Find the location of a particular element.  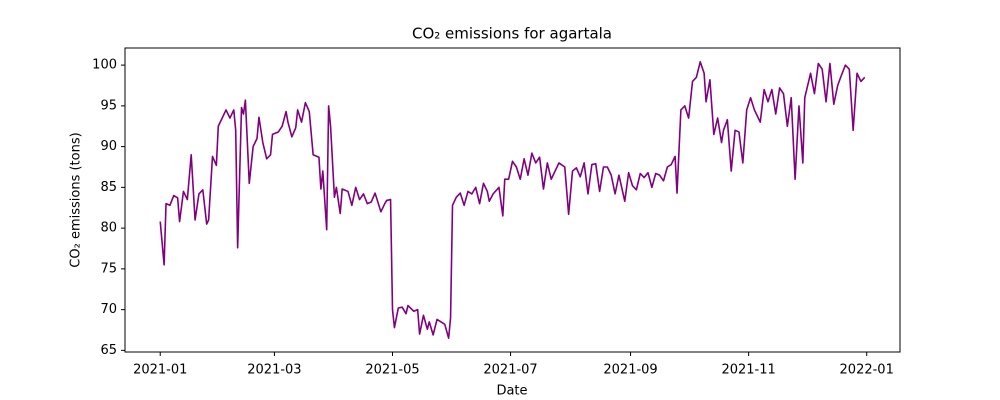

chart-title: CO₂ emissions for agartala is located at coordinates (512, 34).